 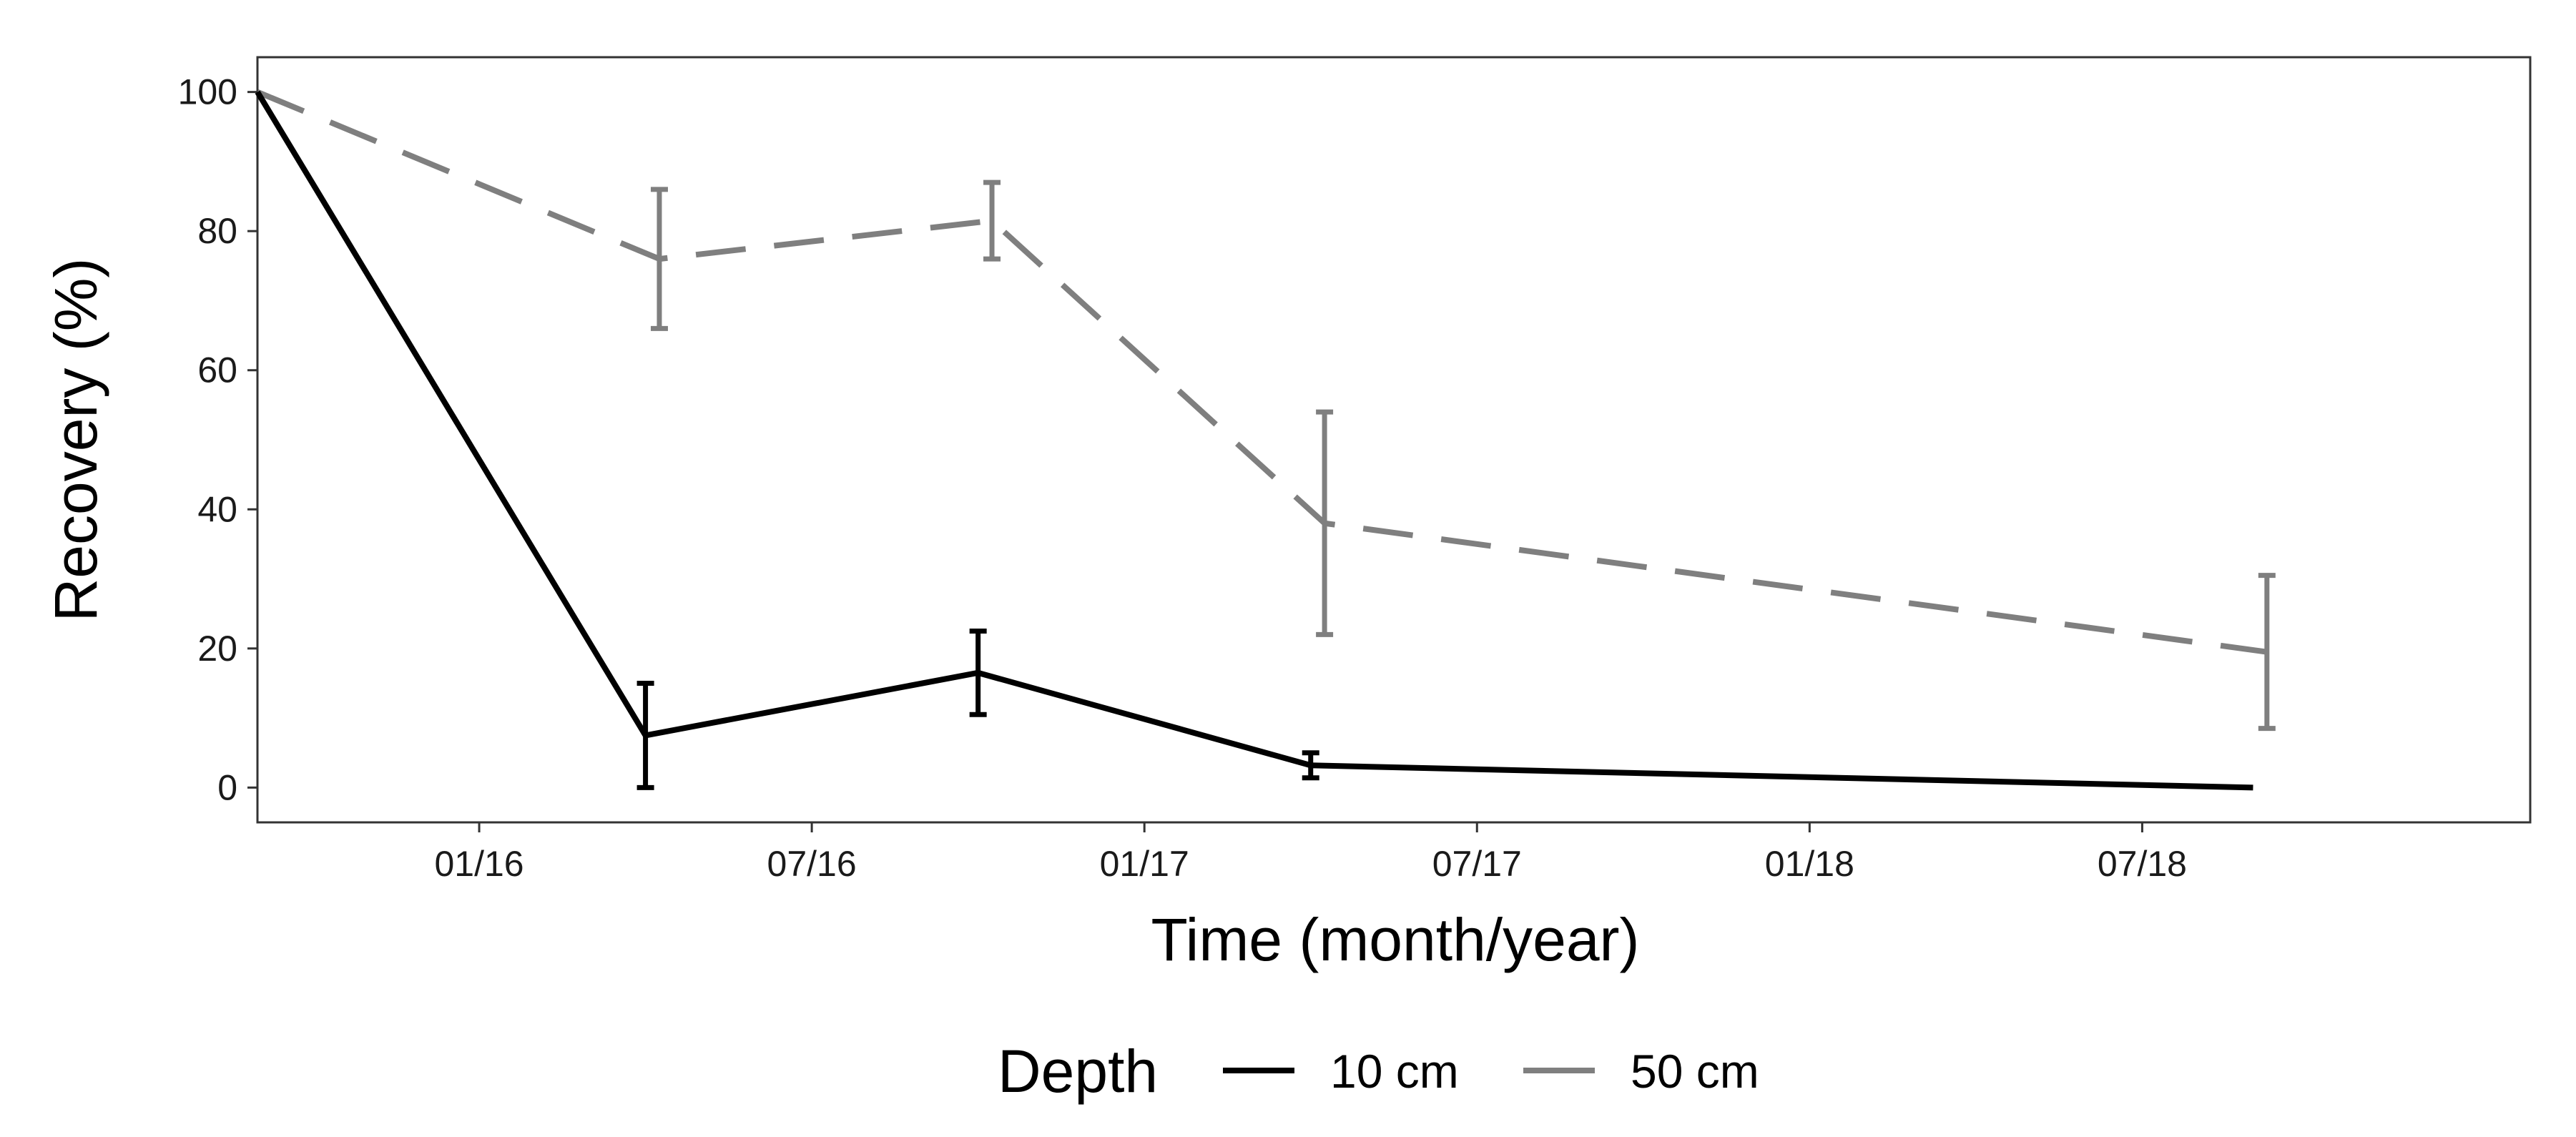 What do you see at coordinates (207, 92) in the screenshot?
I see `y-tick-label: 100` at bounding box center [207, 92].